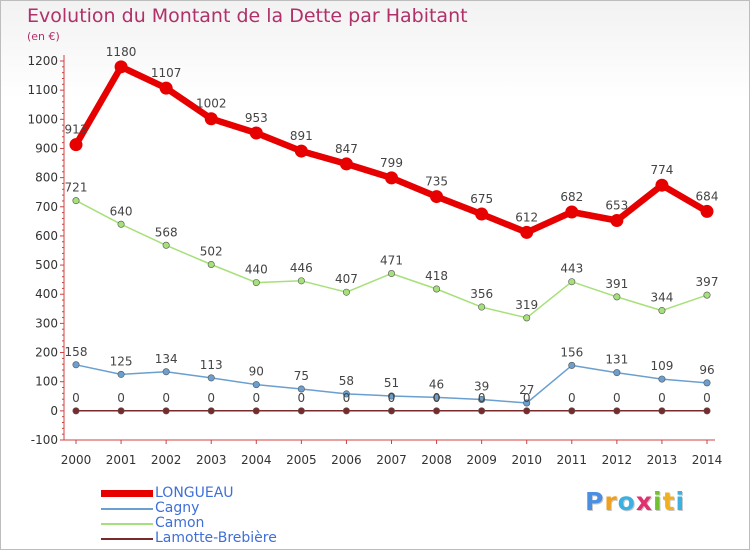  What do you see at coordinates (46, 353) in the screenshot?
I see `y-tick-label: 200` at bounding box center [46, 353].